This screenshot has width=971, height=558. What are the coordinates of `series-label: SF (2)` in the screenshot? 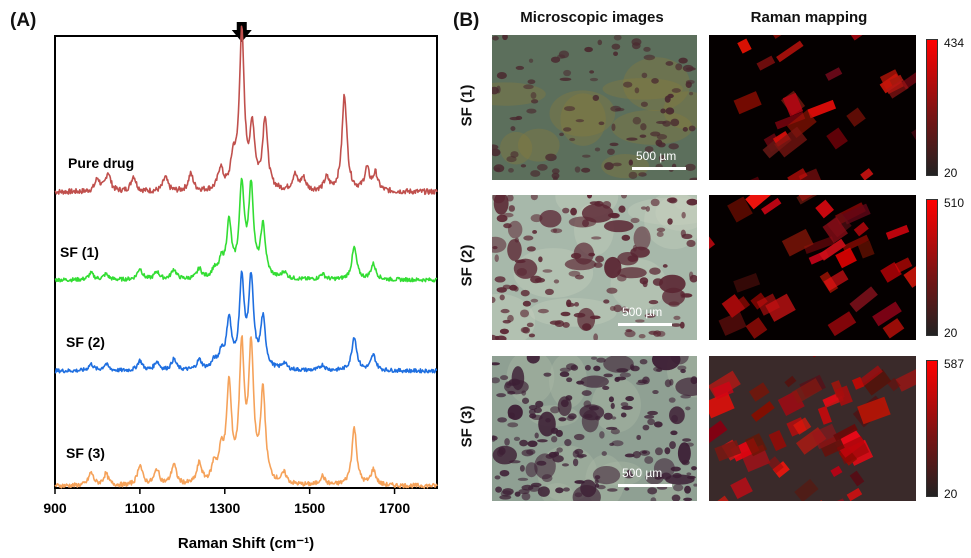 It's located at (85, 342).